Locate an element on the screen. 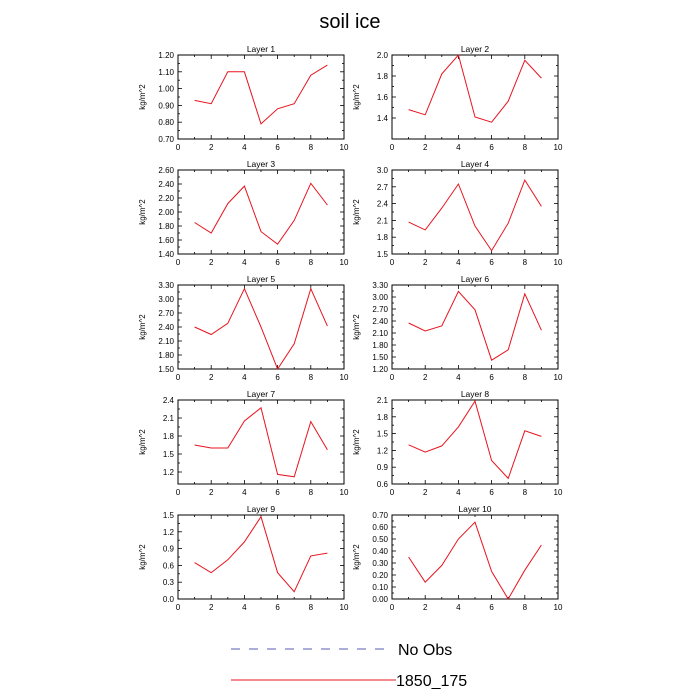  y-tick-label: 0.40 is located at coordinates (380, 551).